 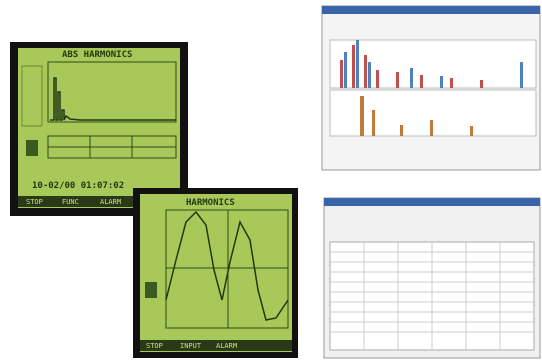 I want to click on device-screen: HARMONICS STOP INPUT ALARM, so click(x=215, y=273).